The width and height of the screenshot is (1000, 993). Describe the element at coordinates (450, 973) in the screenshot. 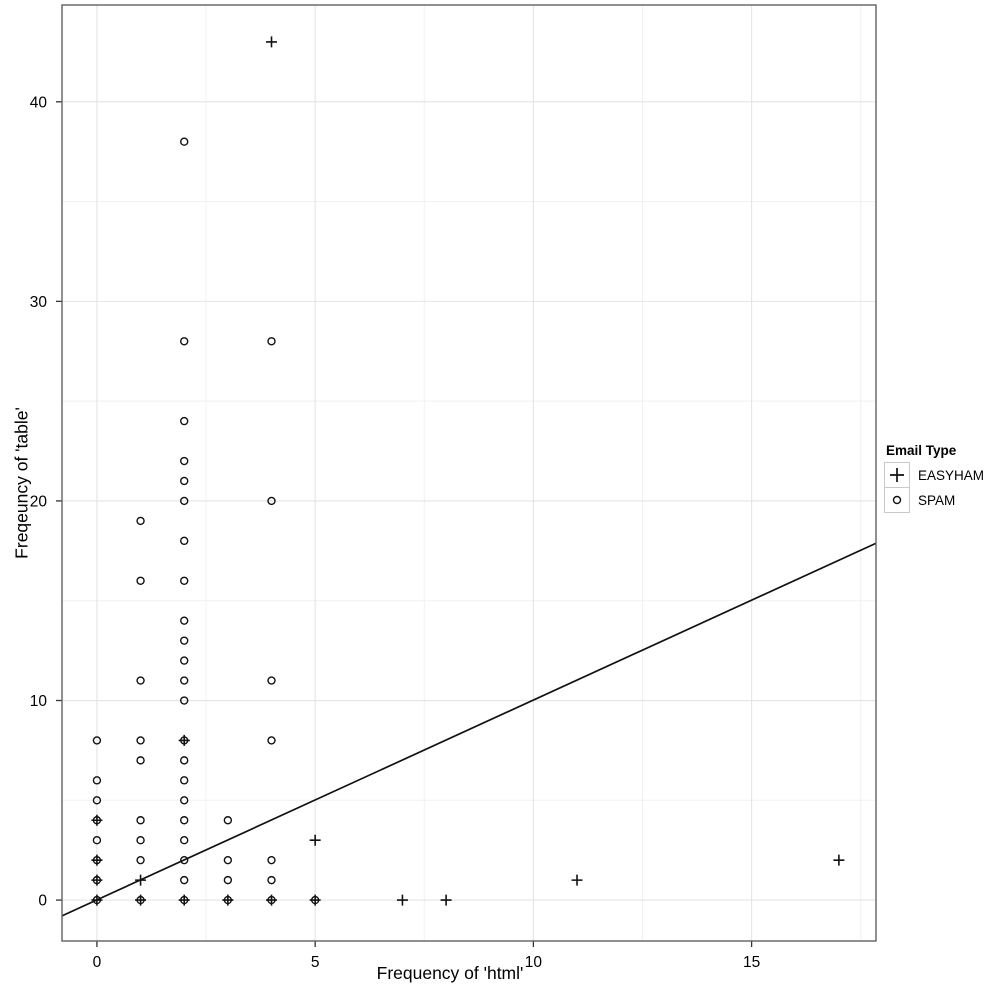

I see `x-axis-title: Frequency of 'html'` at that location.